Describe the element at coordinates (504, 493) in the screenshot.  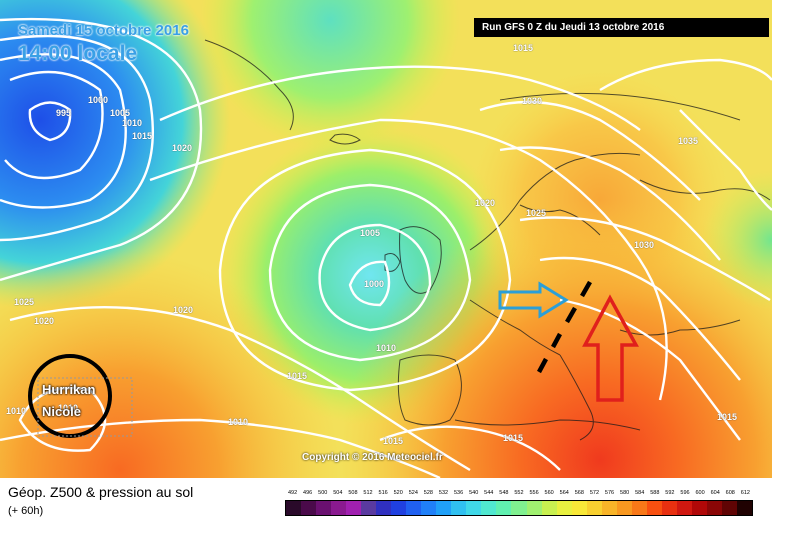
I see `legend-label: 548` at that location.